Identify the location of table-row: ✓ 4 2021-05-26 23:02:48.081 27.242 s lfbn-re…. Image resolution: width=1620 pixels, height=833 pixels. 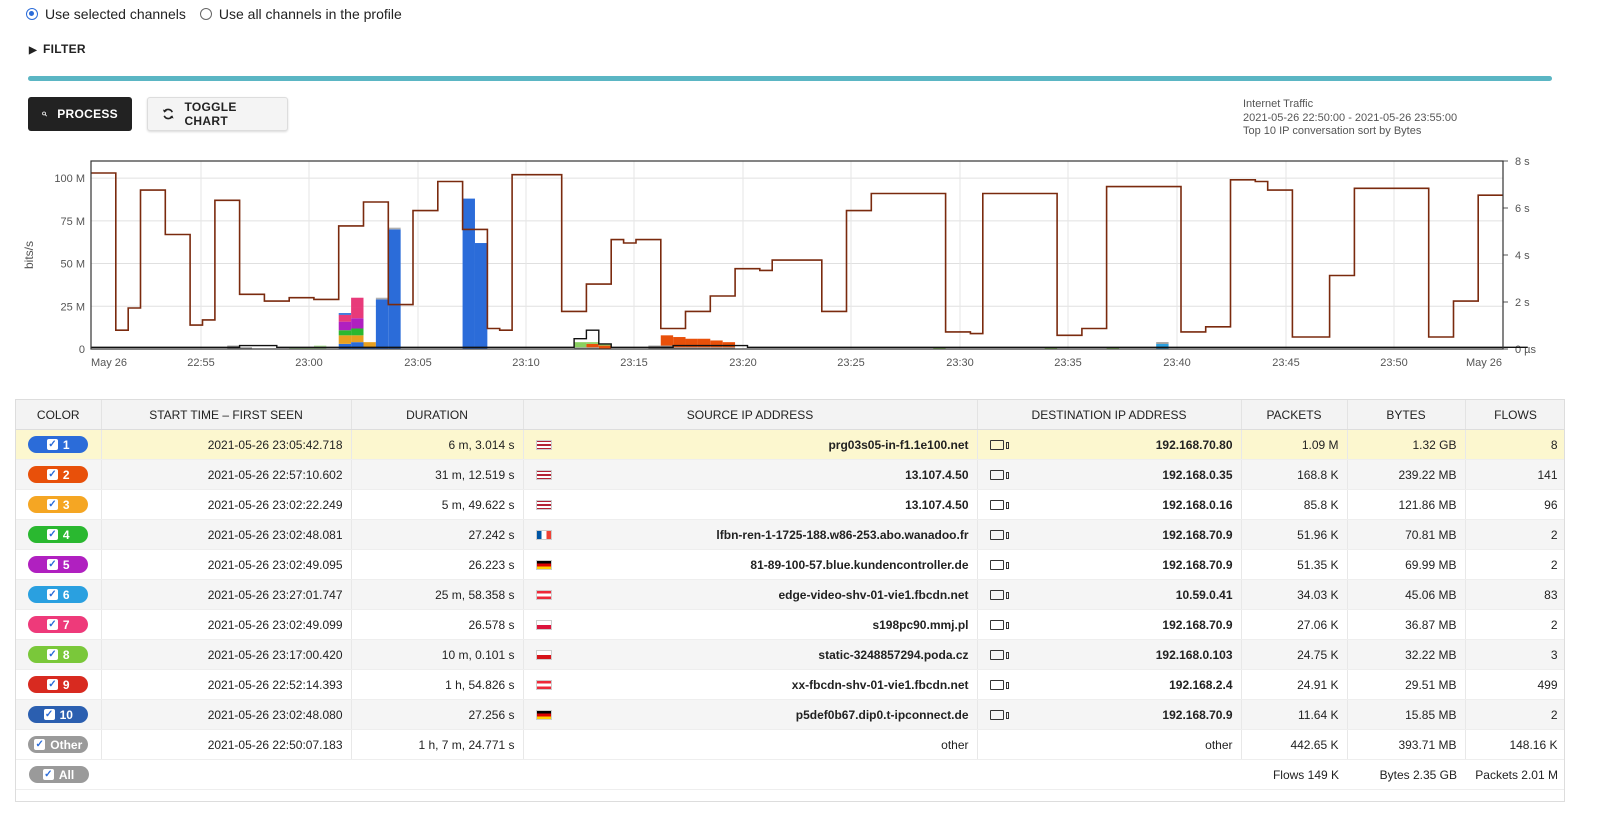
(790, 534).